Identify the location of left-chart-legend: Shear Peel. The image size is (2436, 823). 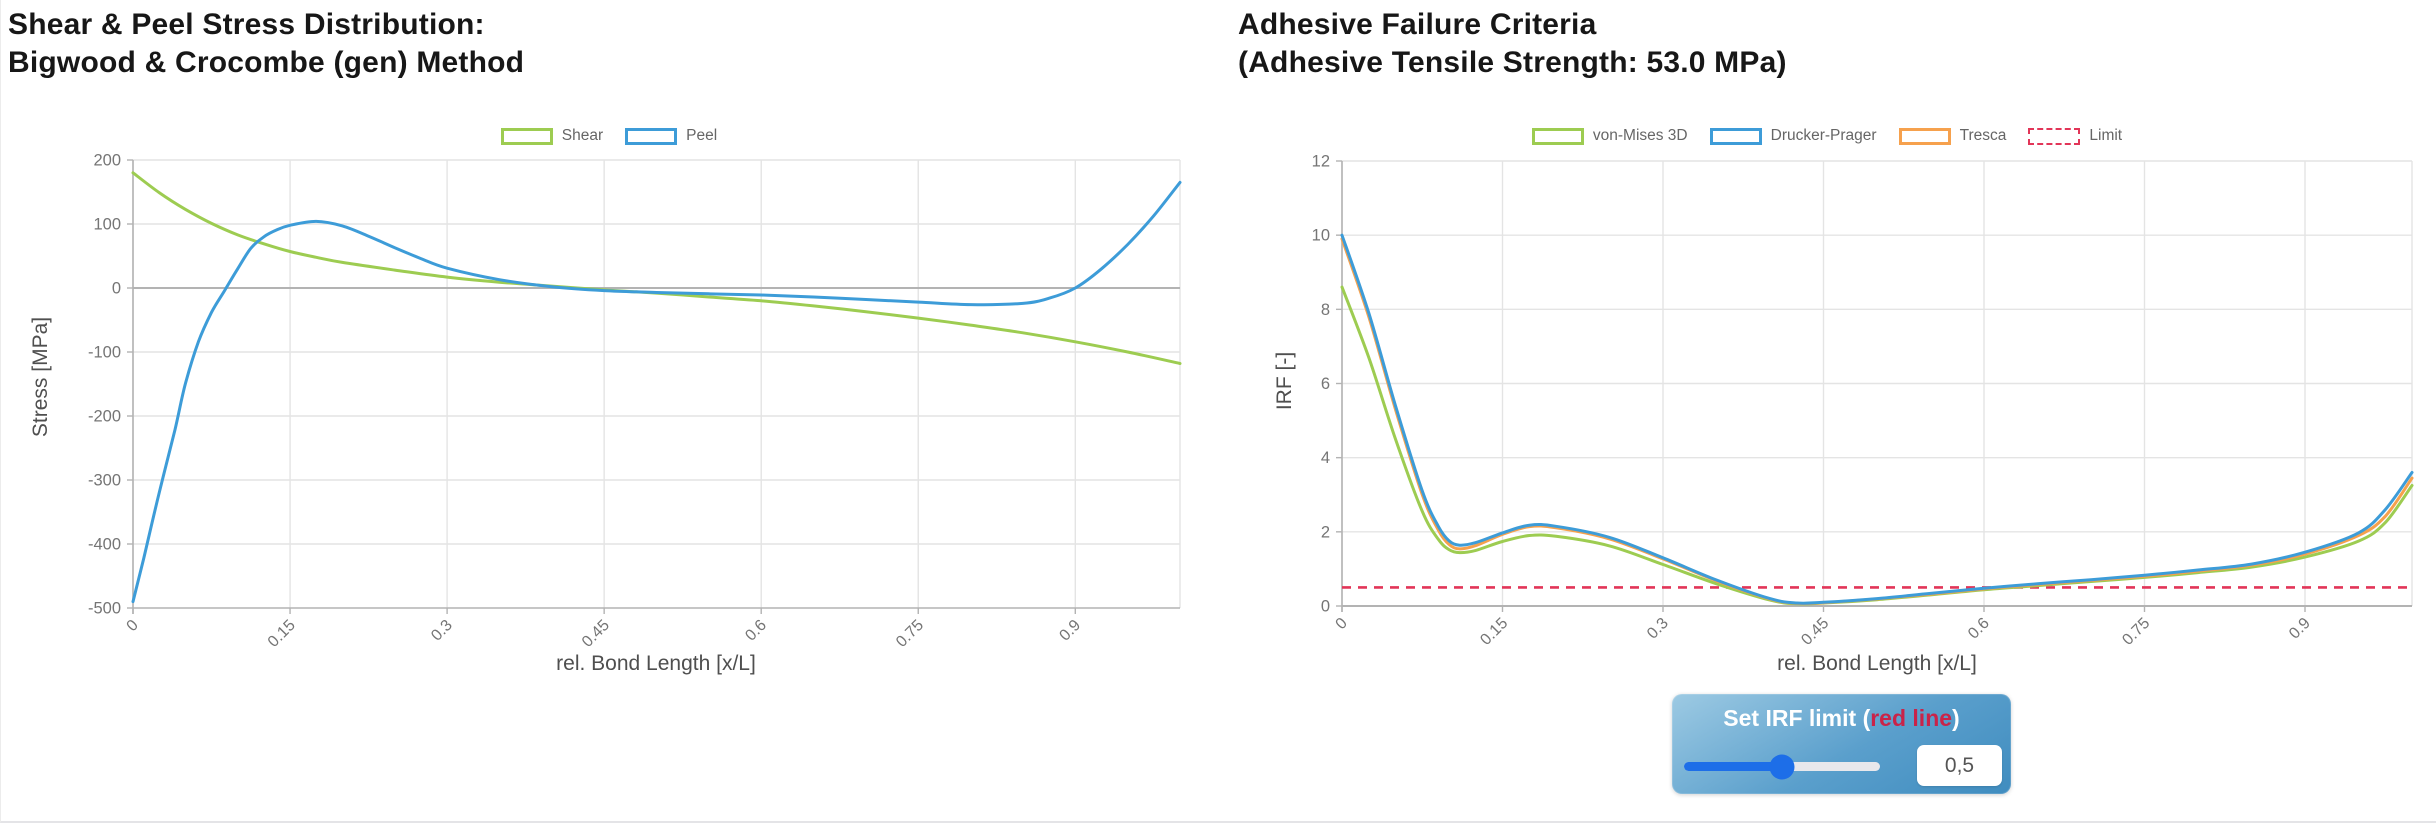
(609, 136).